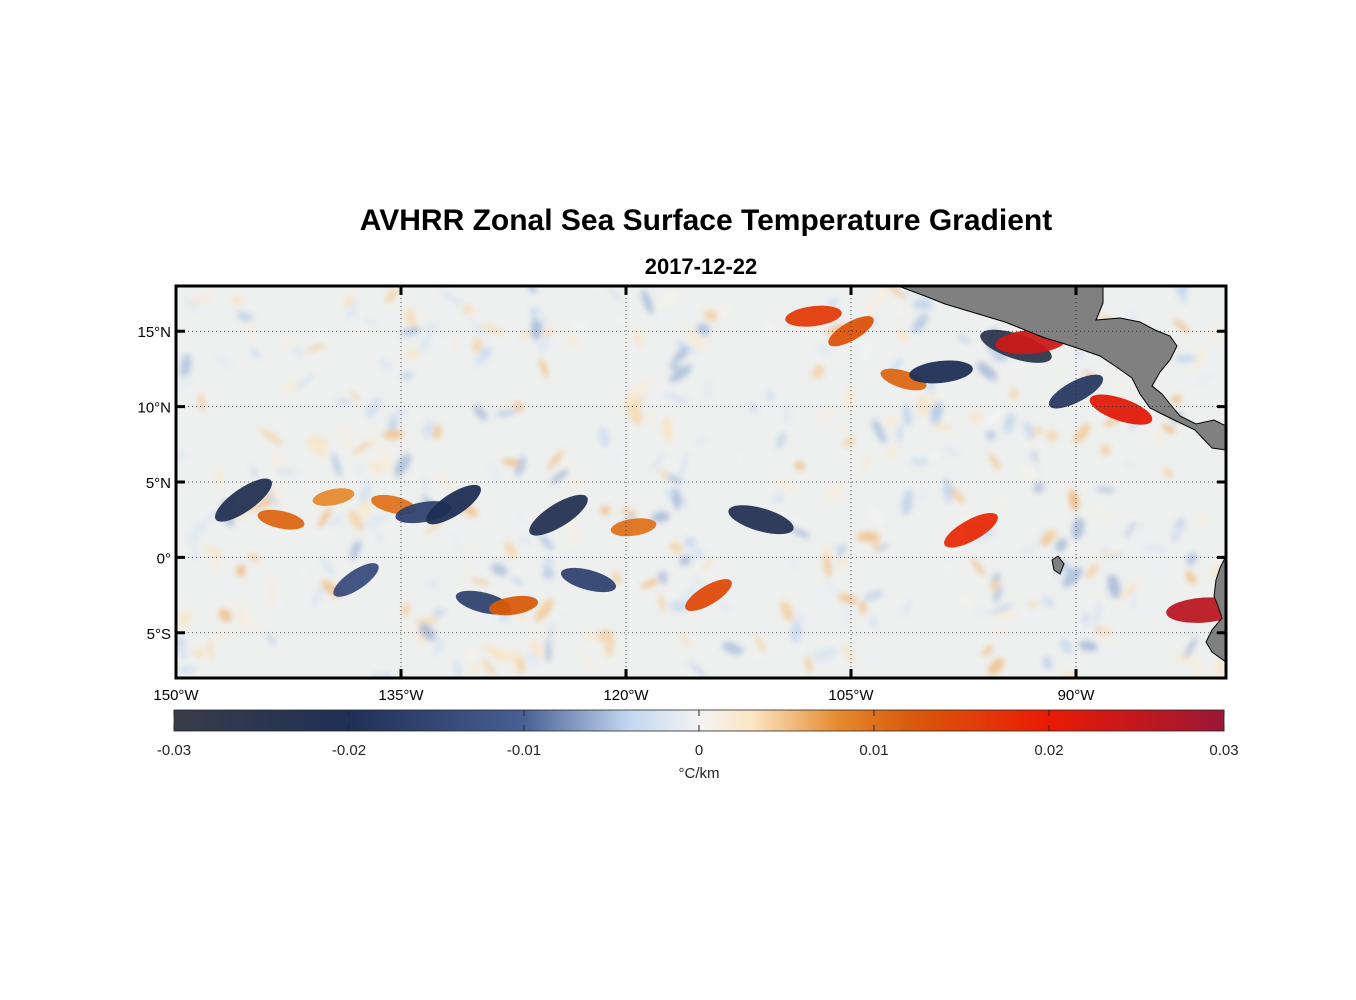  Describe the element at coordinates (1077, 695) in the screenshot. I see `x-tick-label: 90°W` at that location.